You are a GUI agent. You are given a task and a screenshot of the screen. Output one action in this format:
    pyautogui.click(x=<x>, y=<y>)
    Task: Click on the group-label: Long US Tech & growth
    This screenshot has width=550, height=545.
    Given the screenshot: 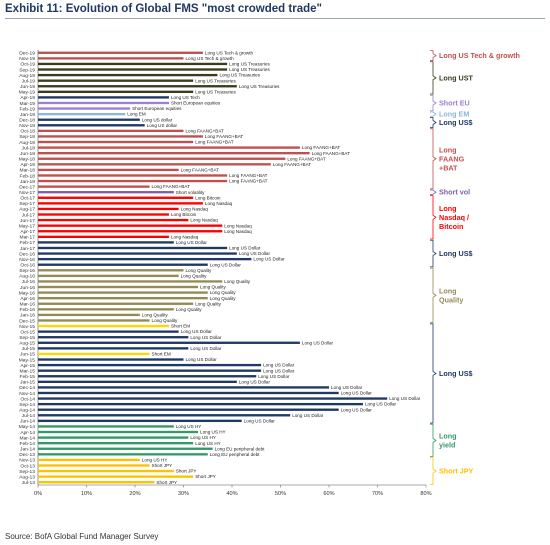 What is the action you would take?
    pyautogui.click(x=479, y=55)
    